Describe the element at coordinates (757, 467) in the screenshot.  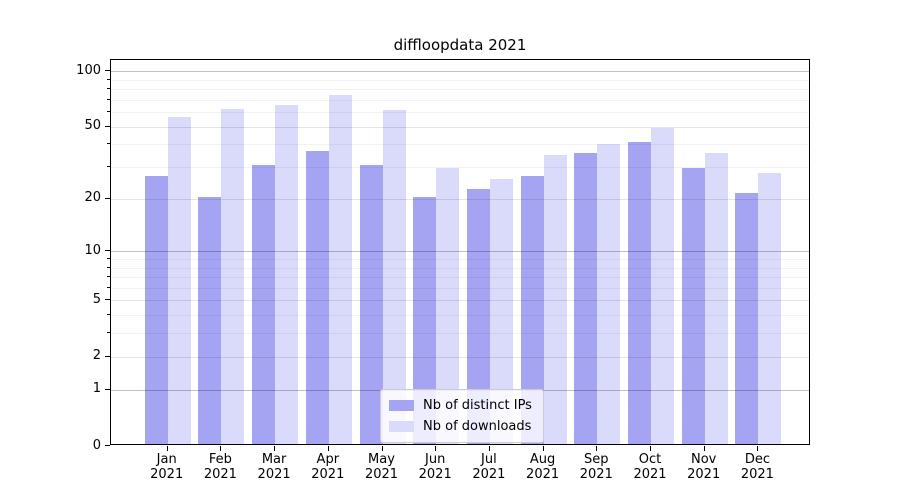
I see `x-tick-label-dec: Dec 2021` at that location.